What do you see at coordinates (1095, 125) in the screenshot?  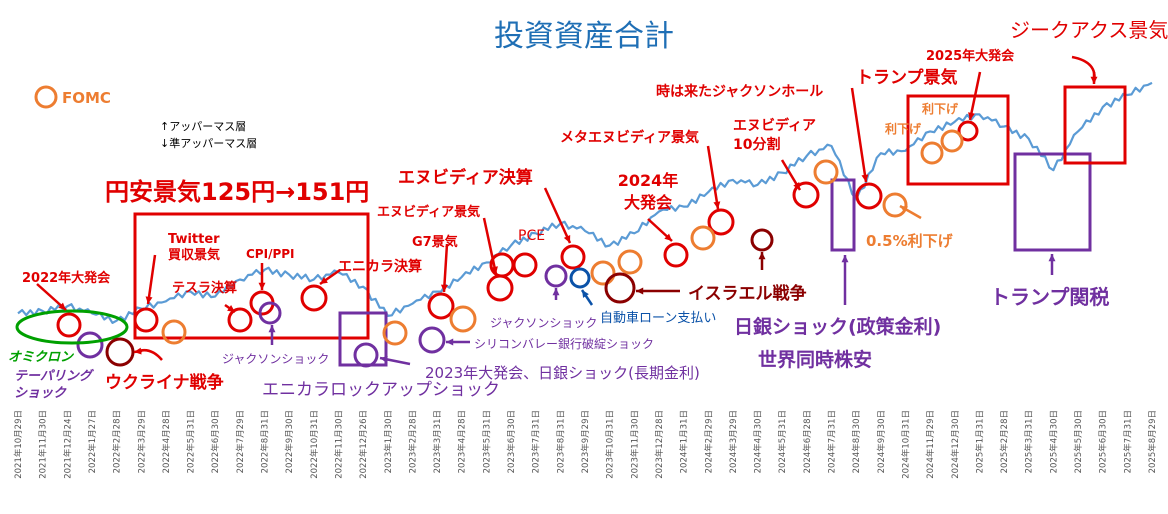 I see `zeekax-box` at bounding box center [1095, 125].